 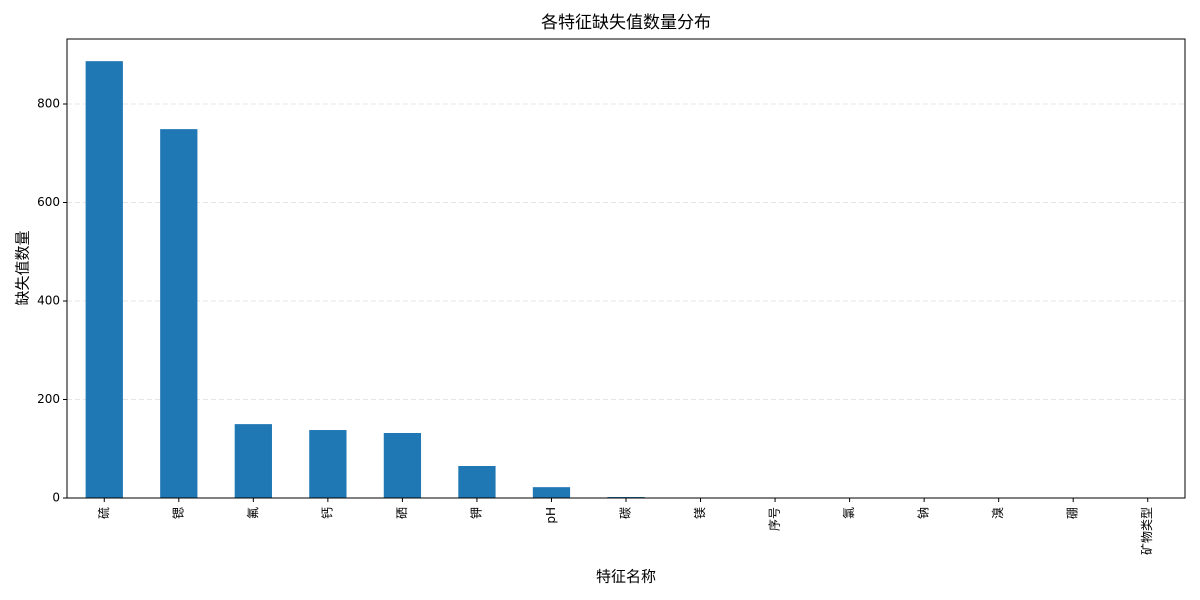 I want to click on x-tick-label: 镁, so click(x=700, y=513).